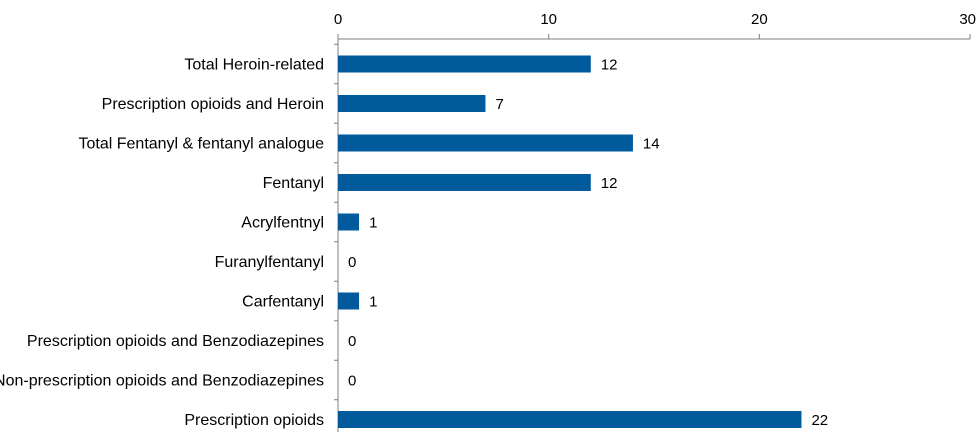 The image size is (977, 434). I want to click on category-label: Acrylfentnyl, so click(282, 223).